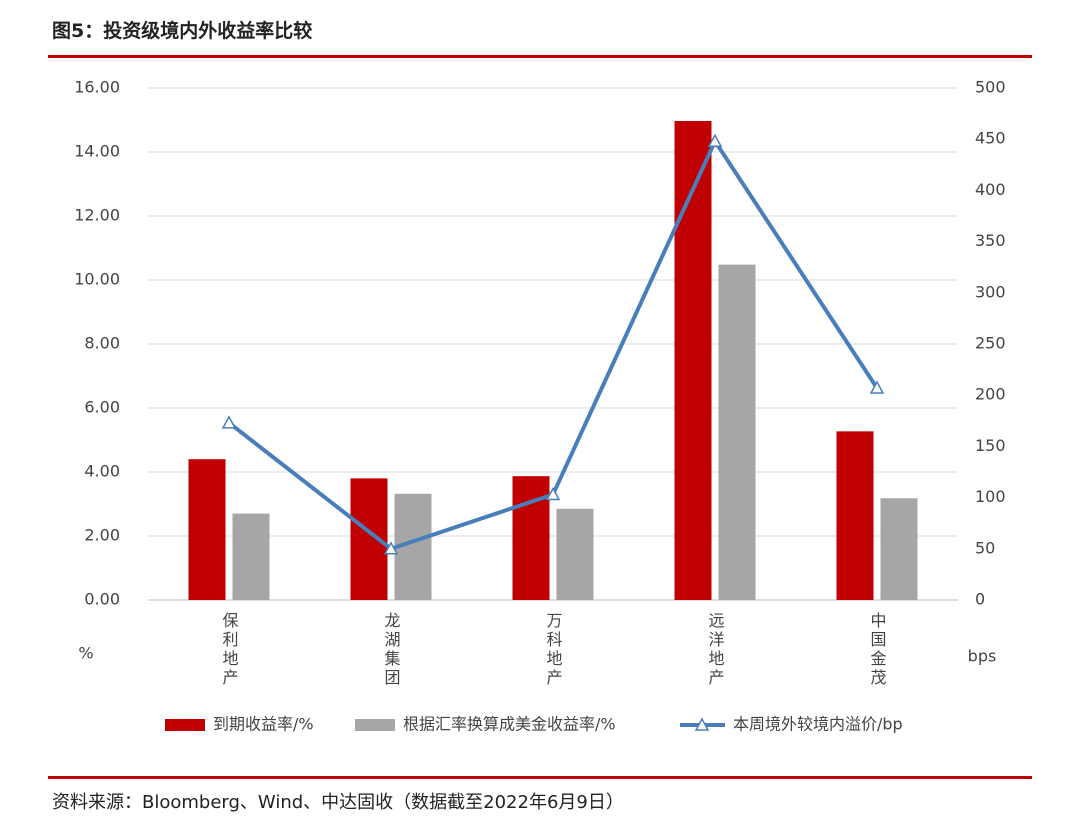 This screenshot has height=819, width=1080. Describe the element at coordinates (391, 650) in the screenshot. I see `x-tick-label: 龙湖集团` at that location.